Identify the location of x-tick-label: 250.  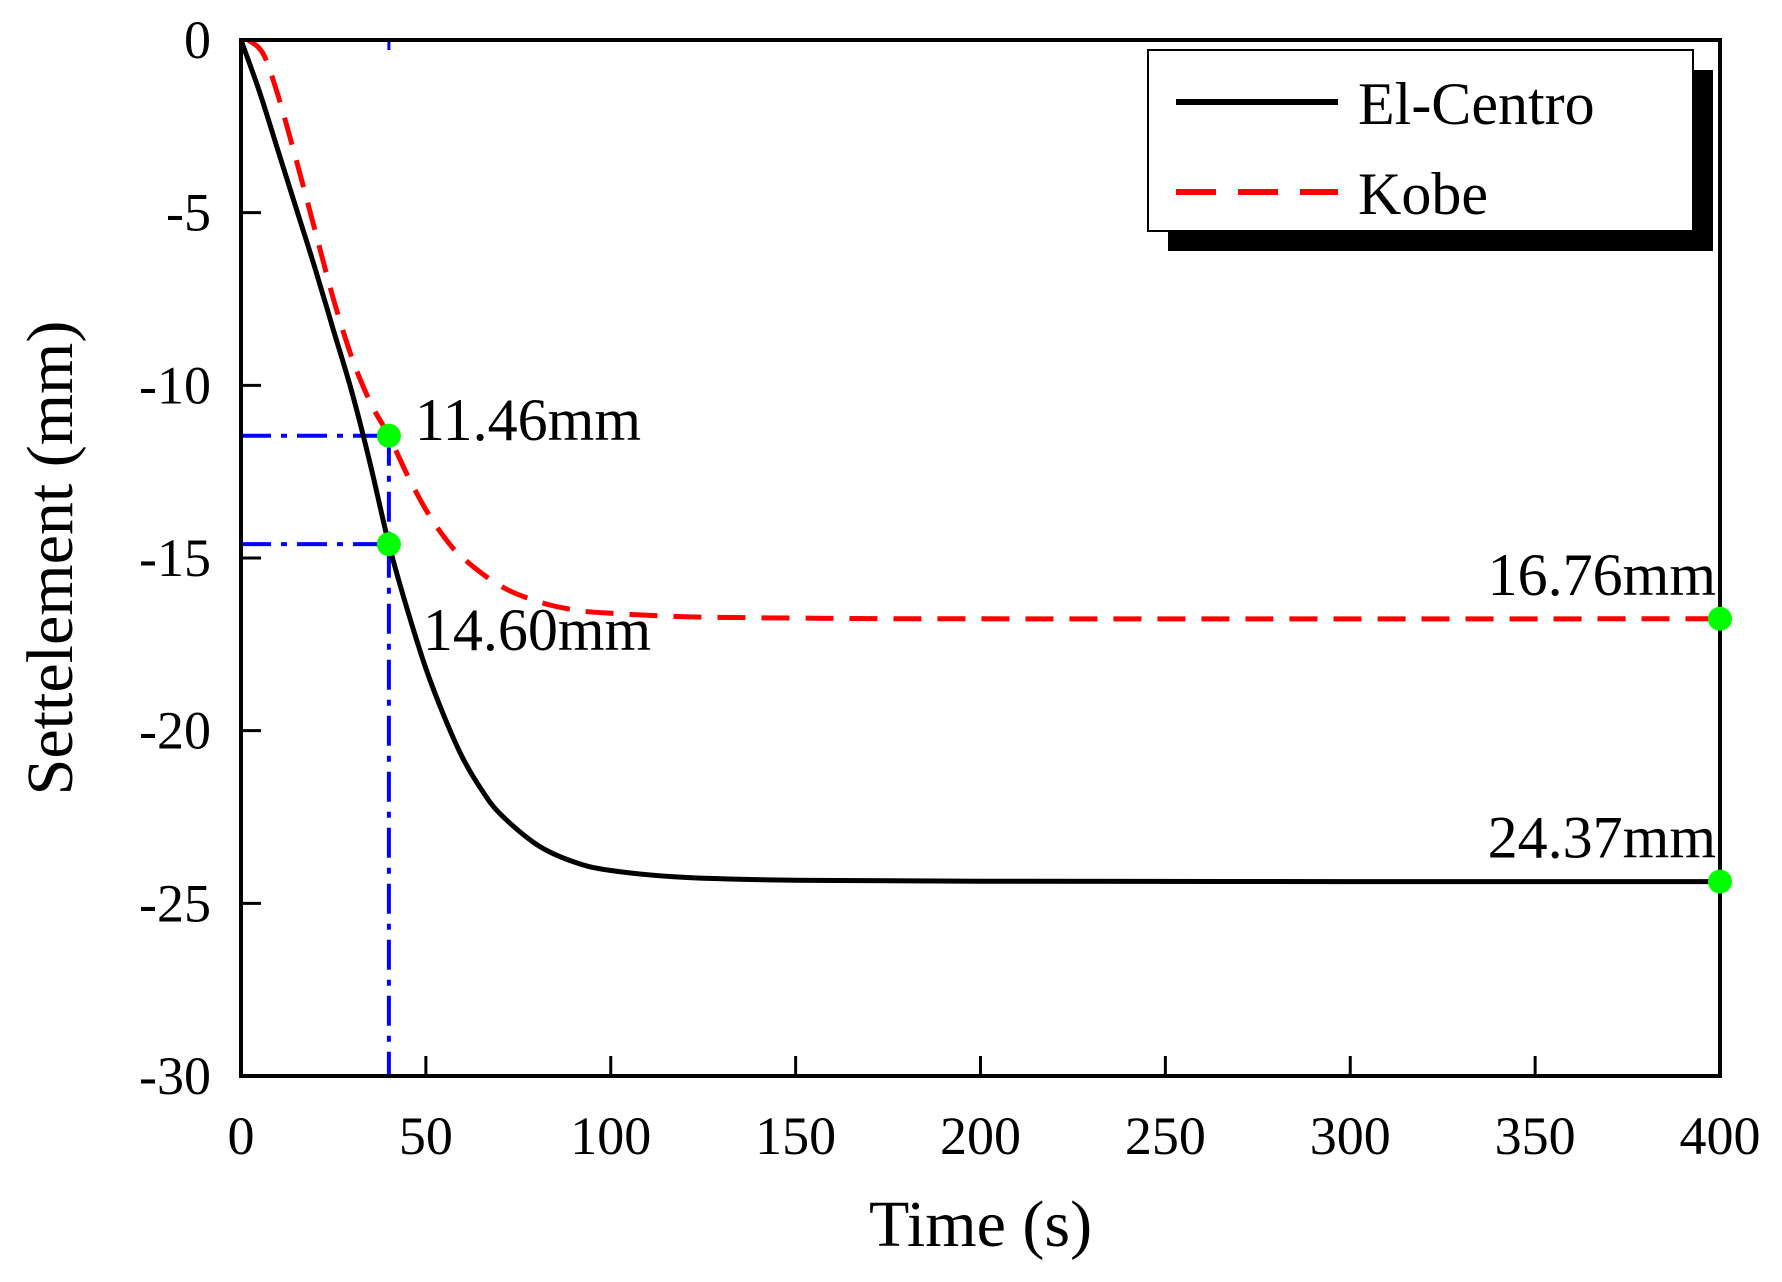
(1165, 1136).